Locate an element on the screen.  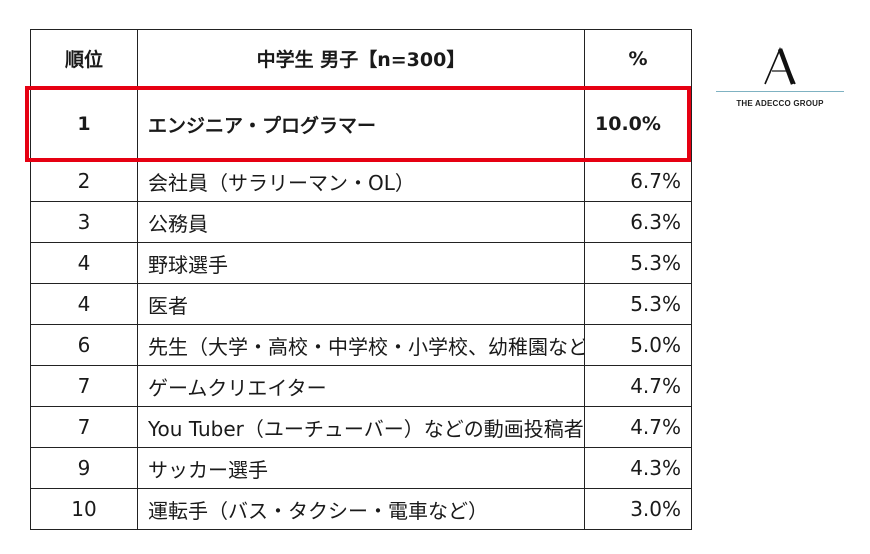
job-cell: 会社員（サラリーマン・OL） is located at coordinates (361, 181).